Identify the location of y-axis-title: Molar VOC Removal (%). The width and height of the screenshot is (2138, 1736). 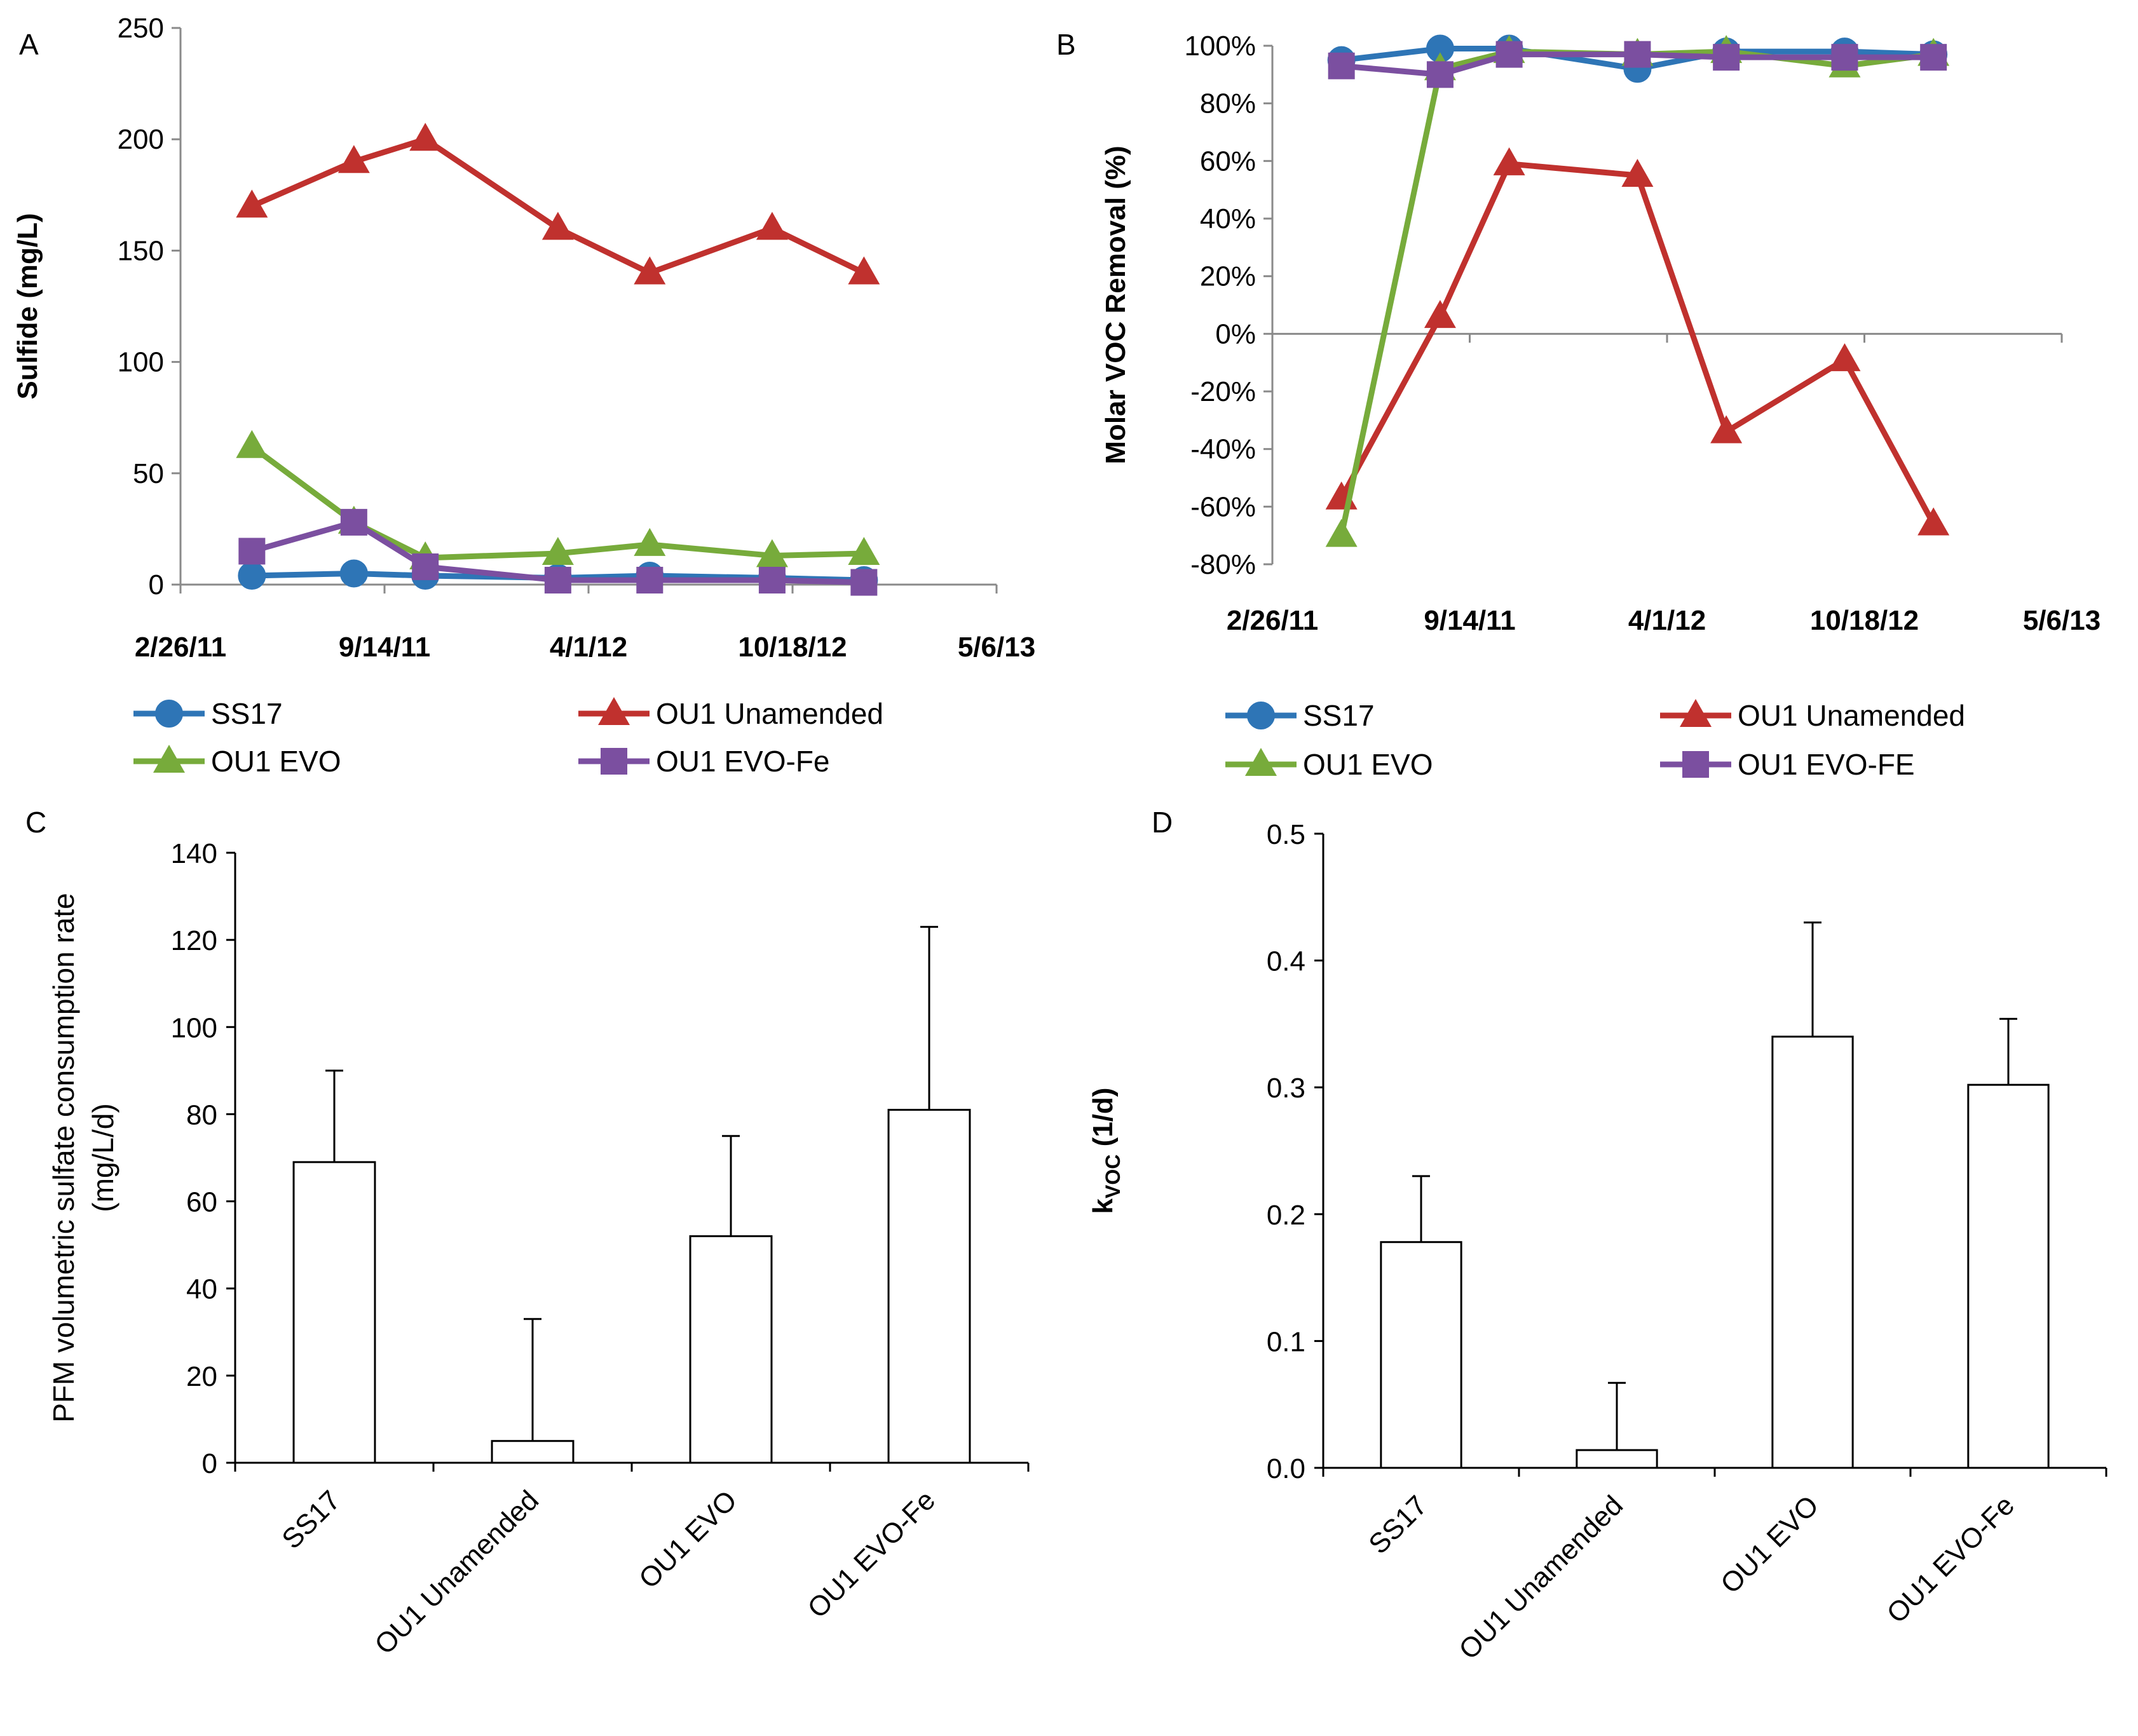
(1115, 305).